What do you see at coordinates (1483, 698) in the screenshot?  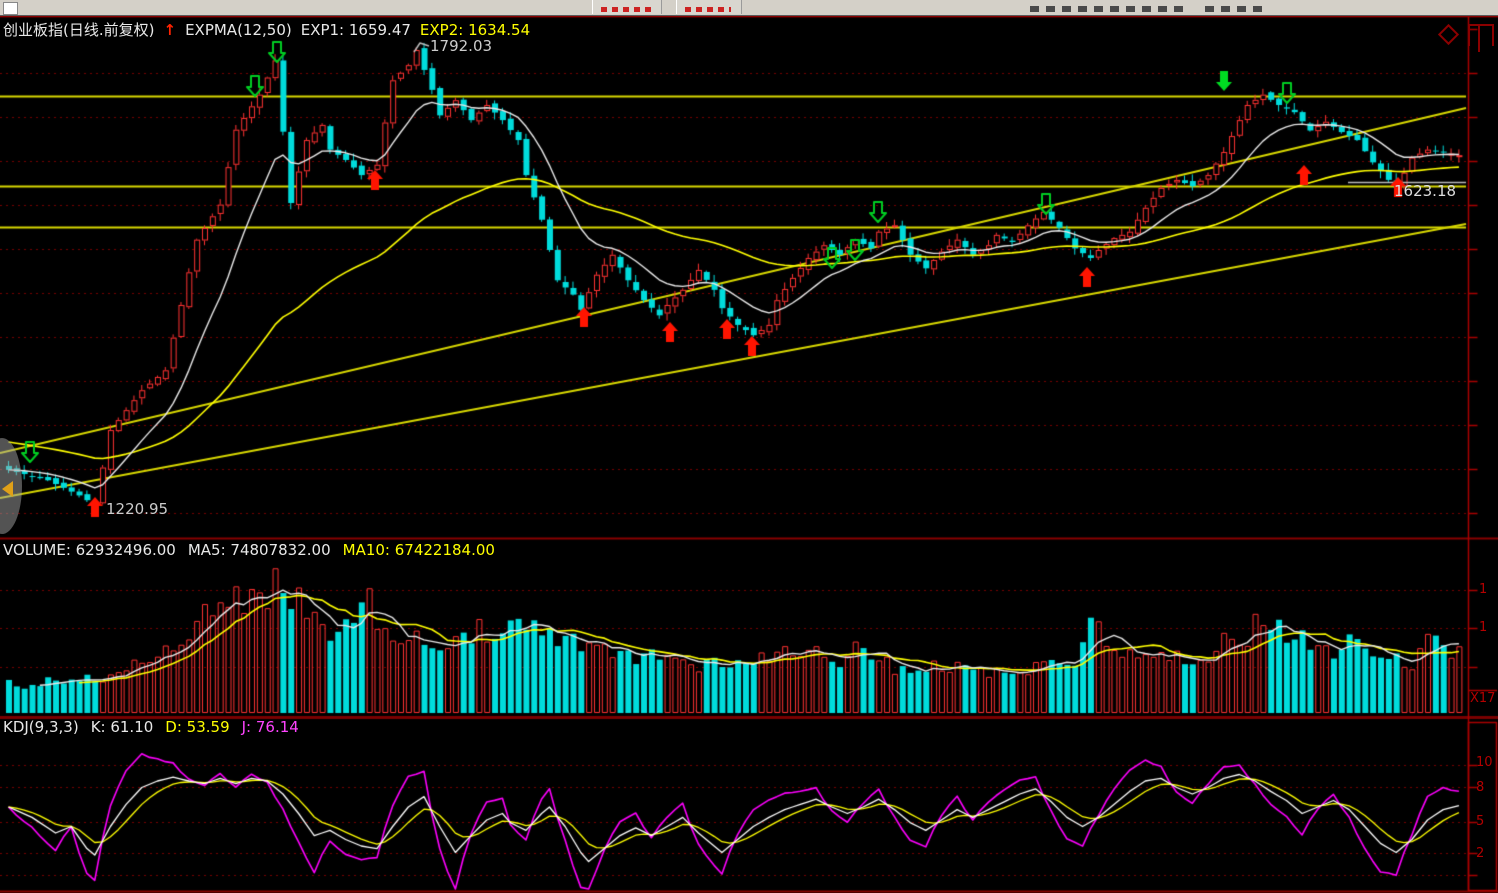 I see `volume-scale-label: X17` at bounding box center [1483, 698].